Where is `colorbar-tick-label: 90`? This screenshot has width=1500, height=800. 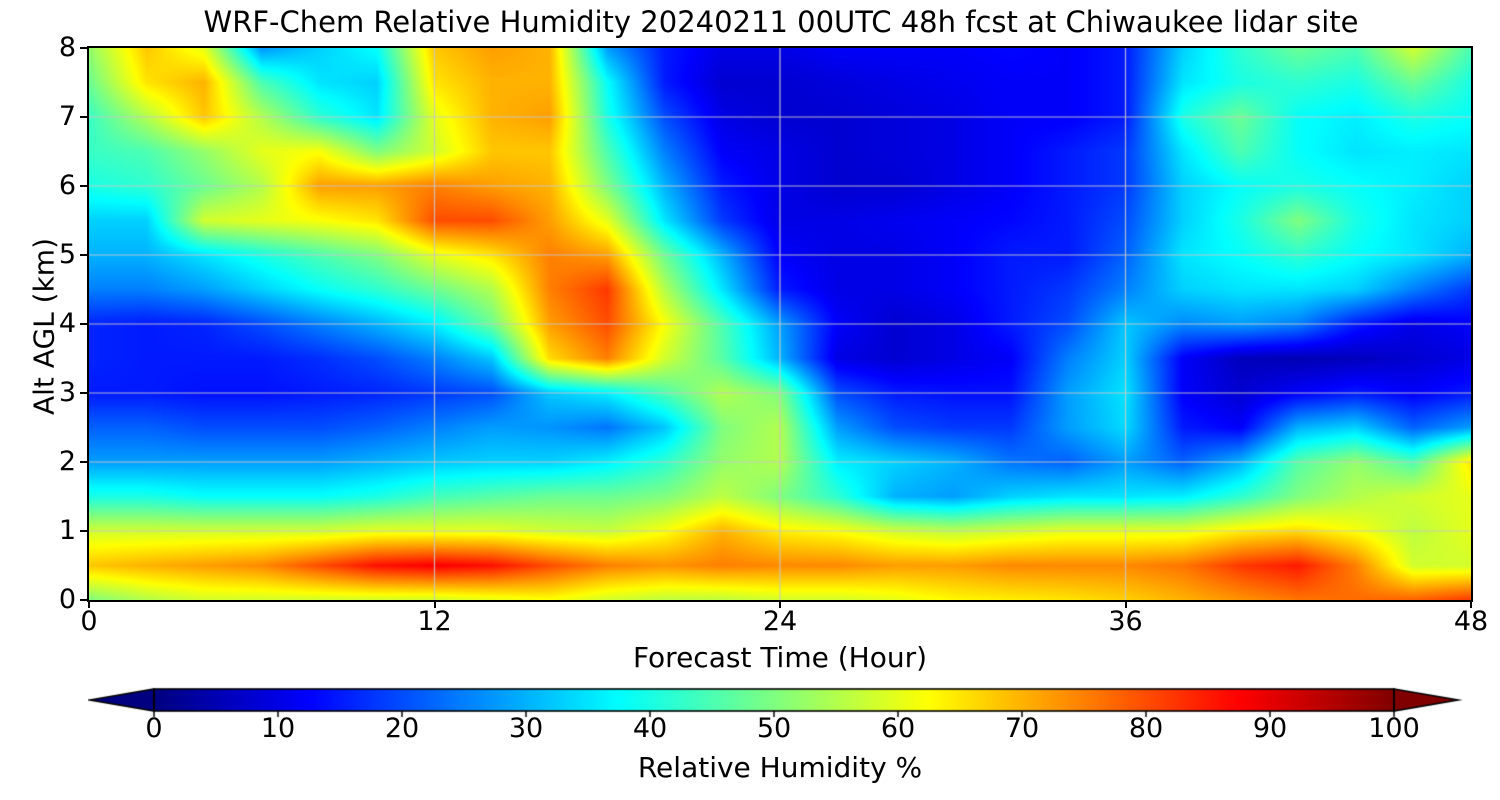
colorbar-tick-label: 90 is located at coordinates (1270, 728).